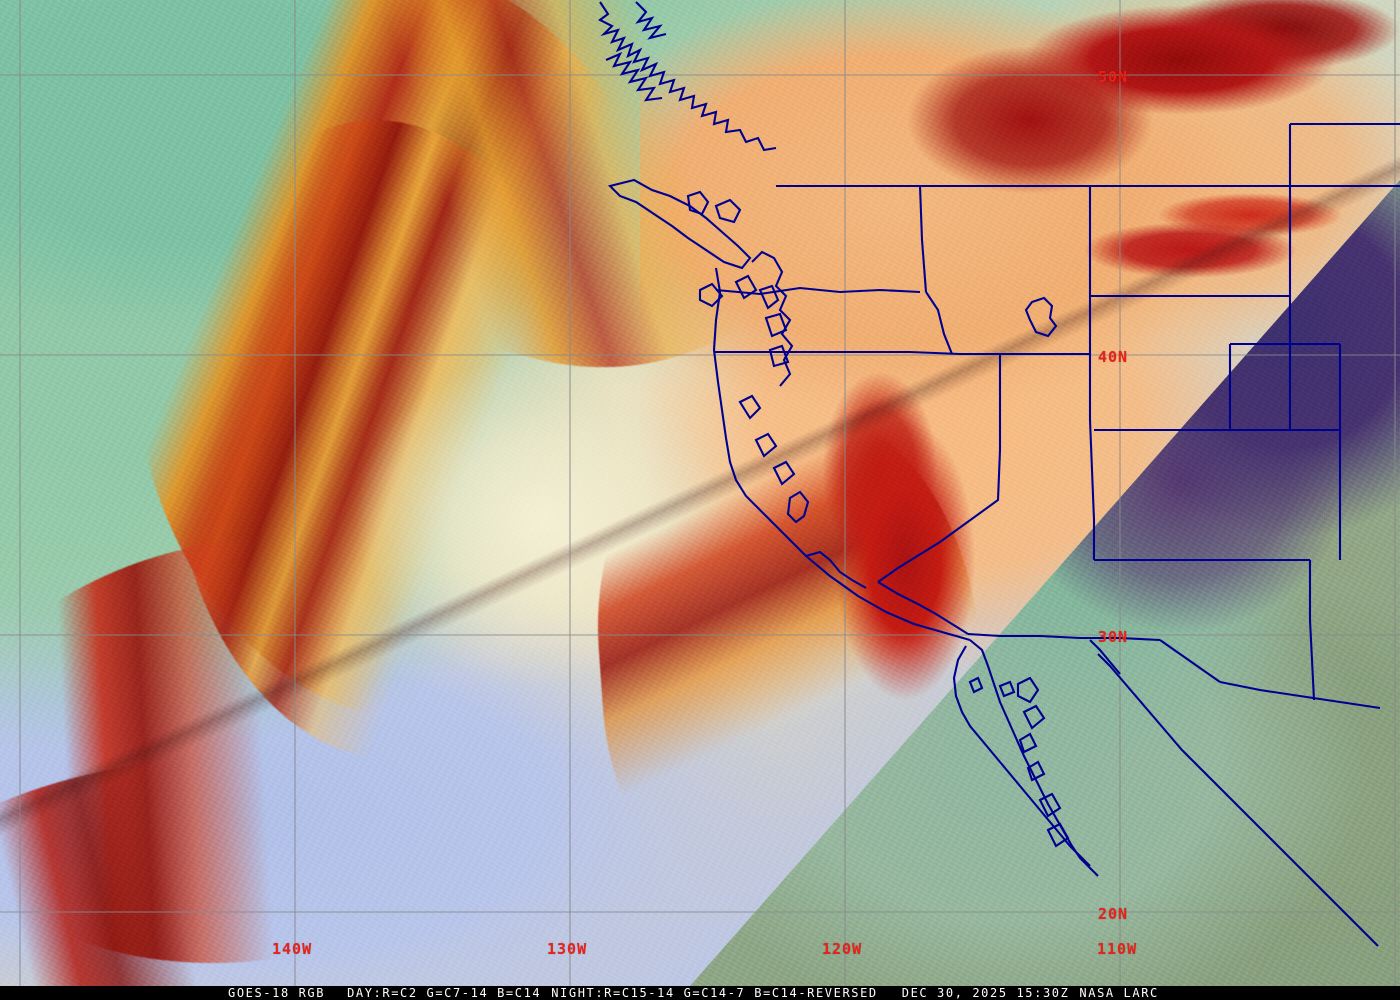 The image size is (1400, 1000). What do you see at coordinates (1113, 357) in the screenshot?
I see `latitude-label-40n: 40N` at bounding box center [1113, 357].